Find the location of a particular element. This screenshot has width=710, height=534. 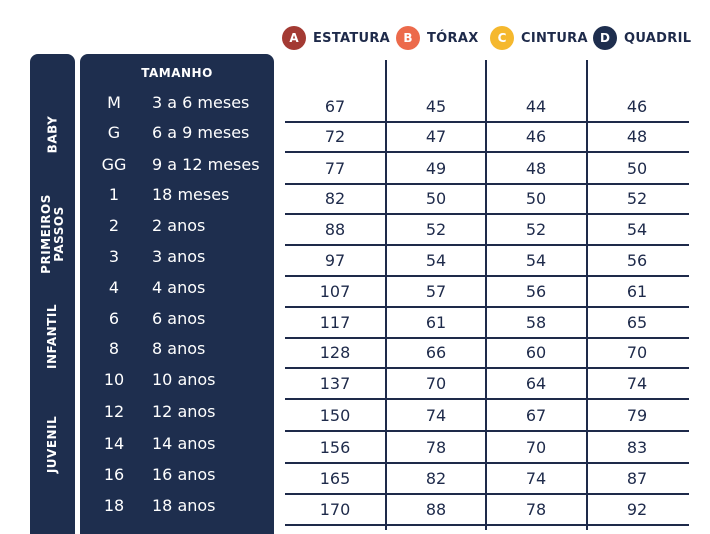

measurement-cell-c: 46 is located at coordinates (536, 136).